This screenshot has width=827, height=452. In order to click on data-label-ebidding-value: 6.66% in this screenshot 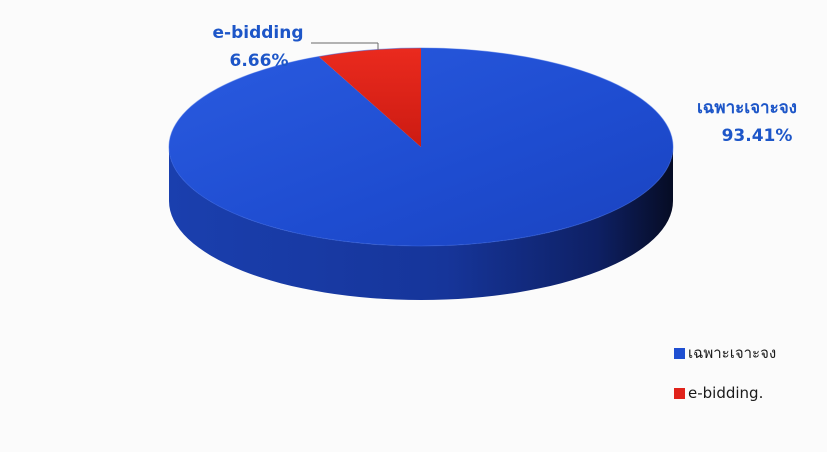, I will do `click(259, 61)`.